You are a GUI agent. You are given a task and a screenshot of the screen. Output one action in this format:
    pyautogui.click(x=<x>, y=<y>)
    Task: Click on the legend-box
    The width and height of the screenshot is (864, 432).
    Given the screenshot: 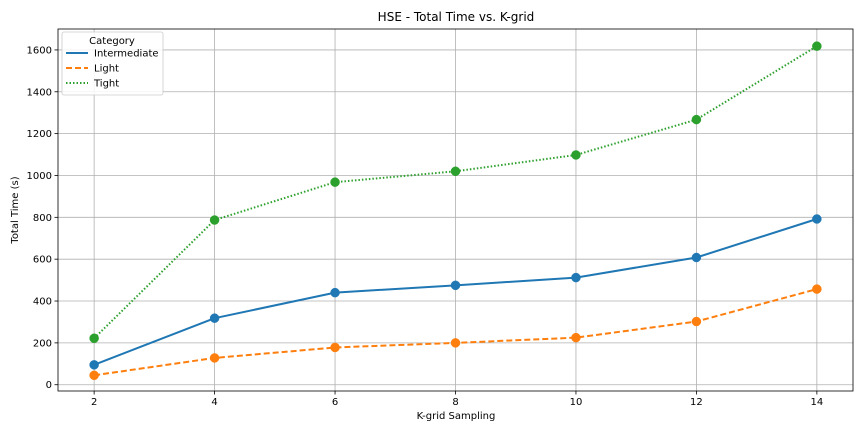 What is the action you would take?
    pyautogui.click(x=112, y=63)
    